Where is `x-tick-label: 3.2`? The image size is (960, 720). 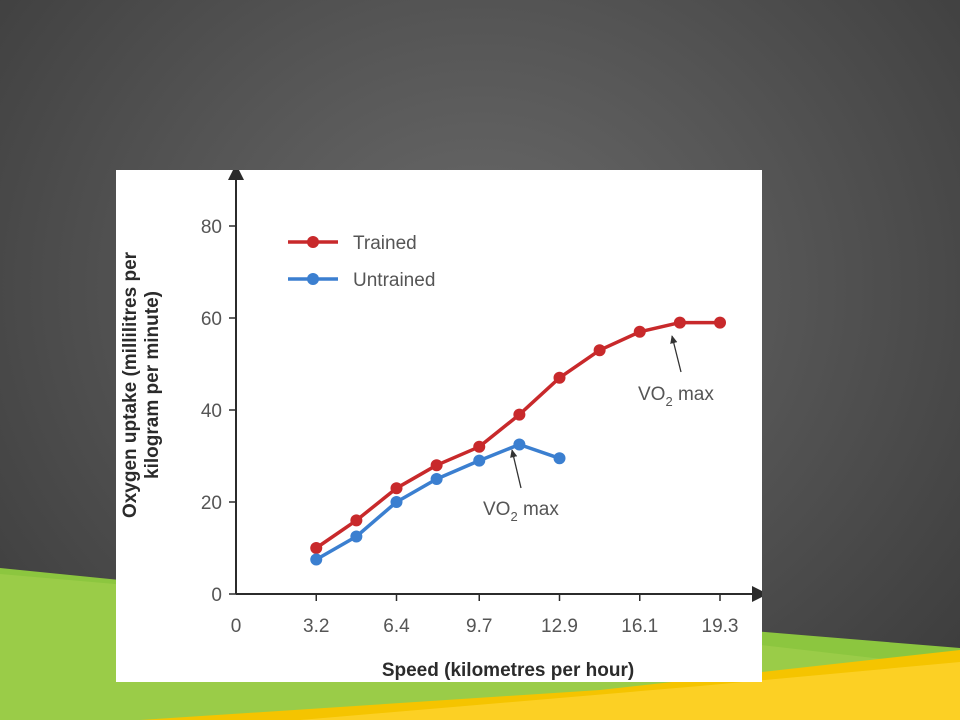
x-tick-label: 3.2 is located at coordinates (316, 626).